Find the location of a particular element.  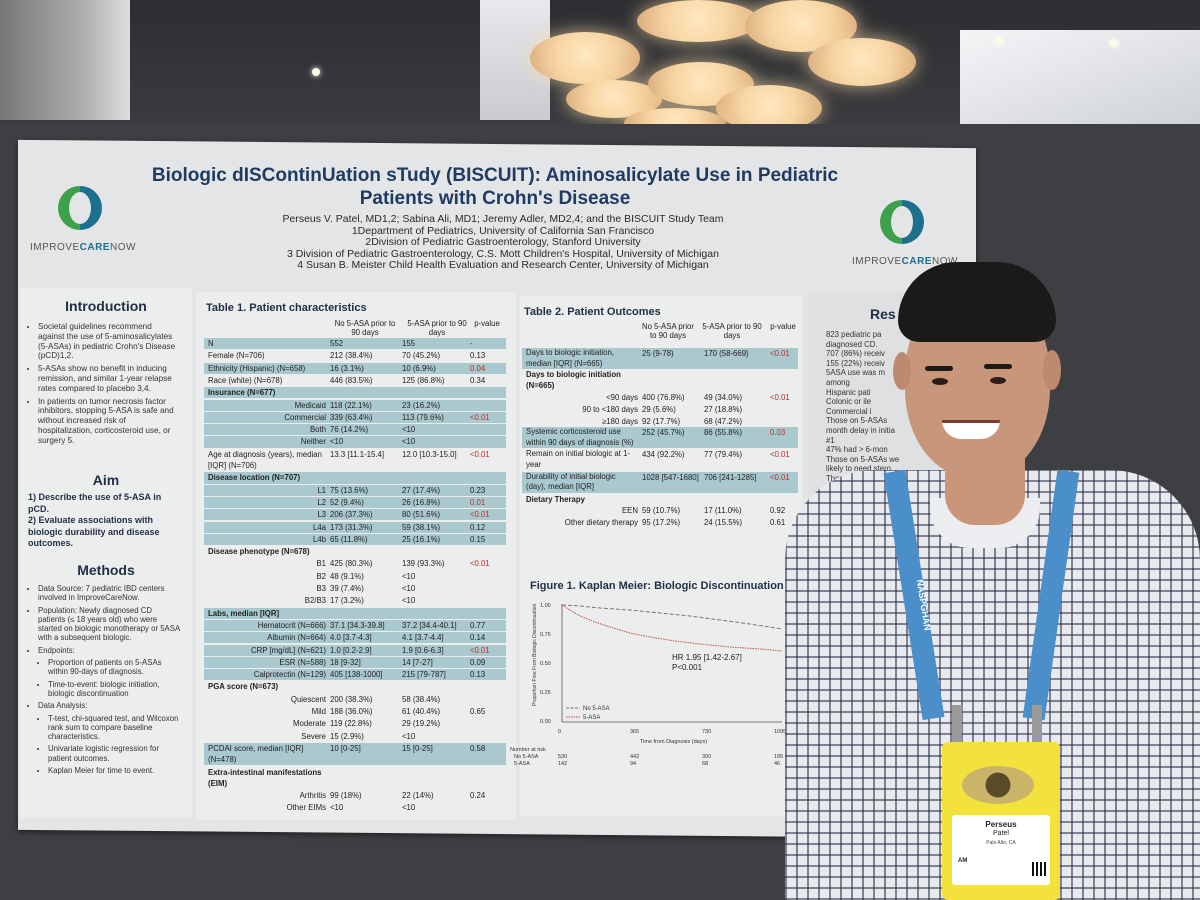

results-line: 823 pediatric pa is located at coordinates (854, 334).